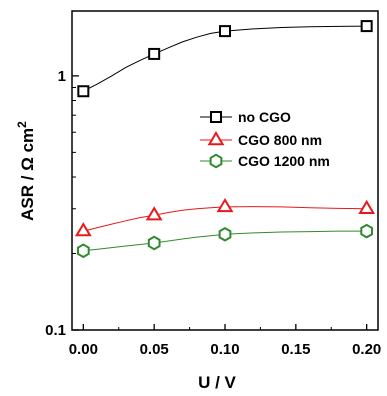 The image size is (387, 396). Describe the element at coordinates (55, 330) in the screenshot. I see `y-tick-label: 0.1` at that location.